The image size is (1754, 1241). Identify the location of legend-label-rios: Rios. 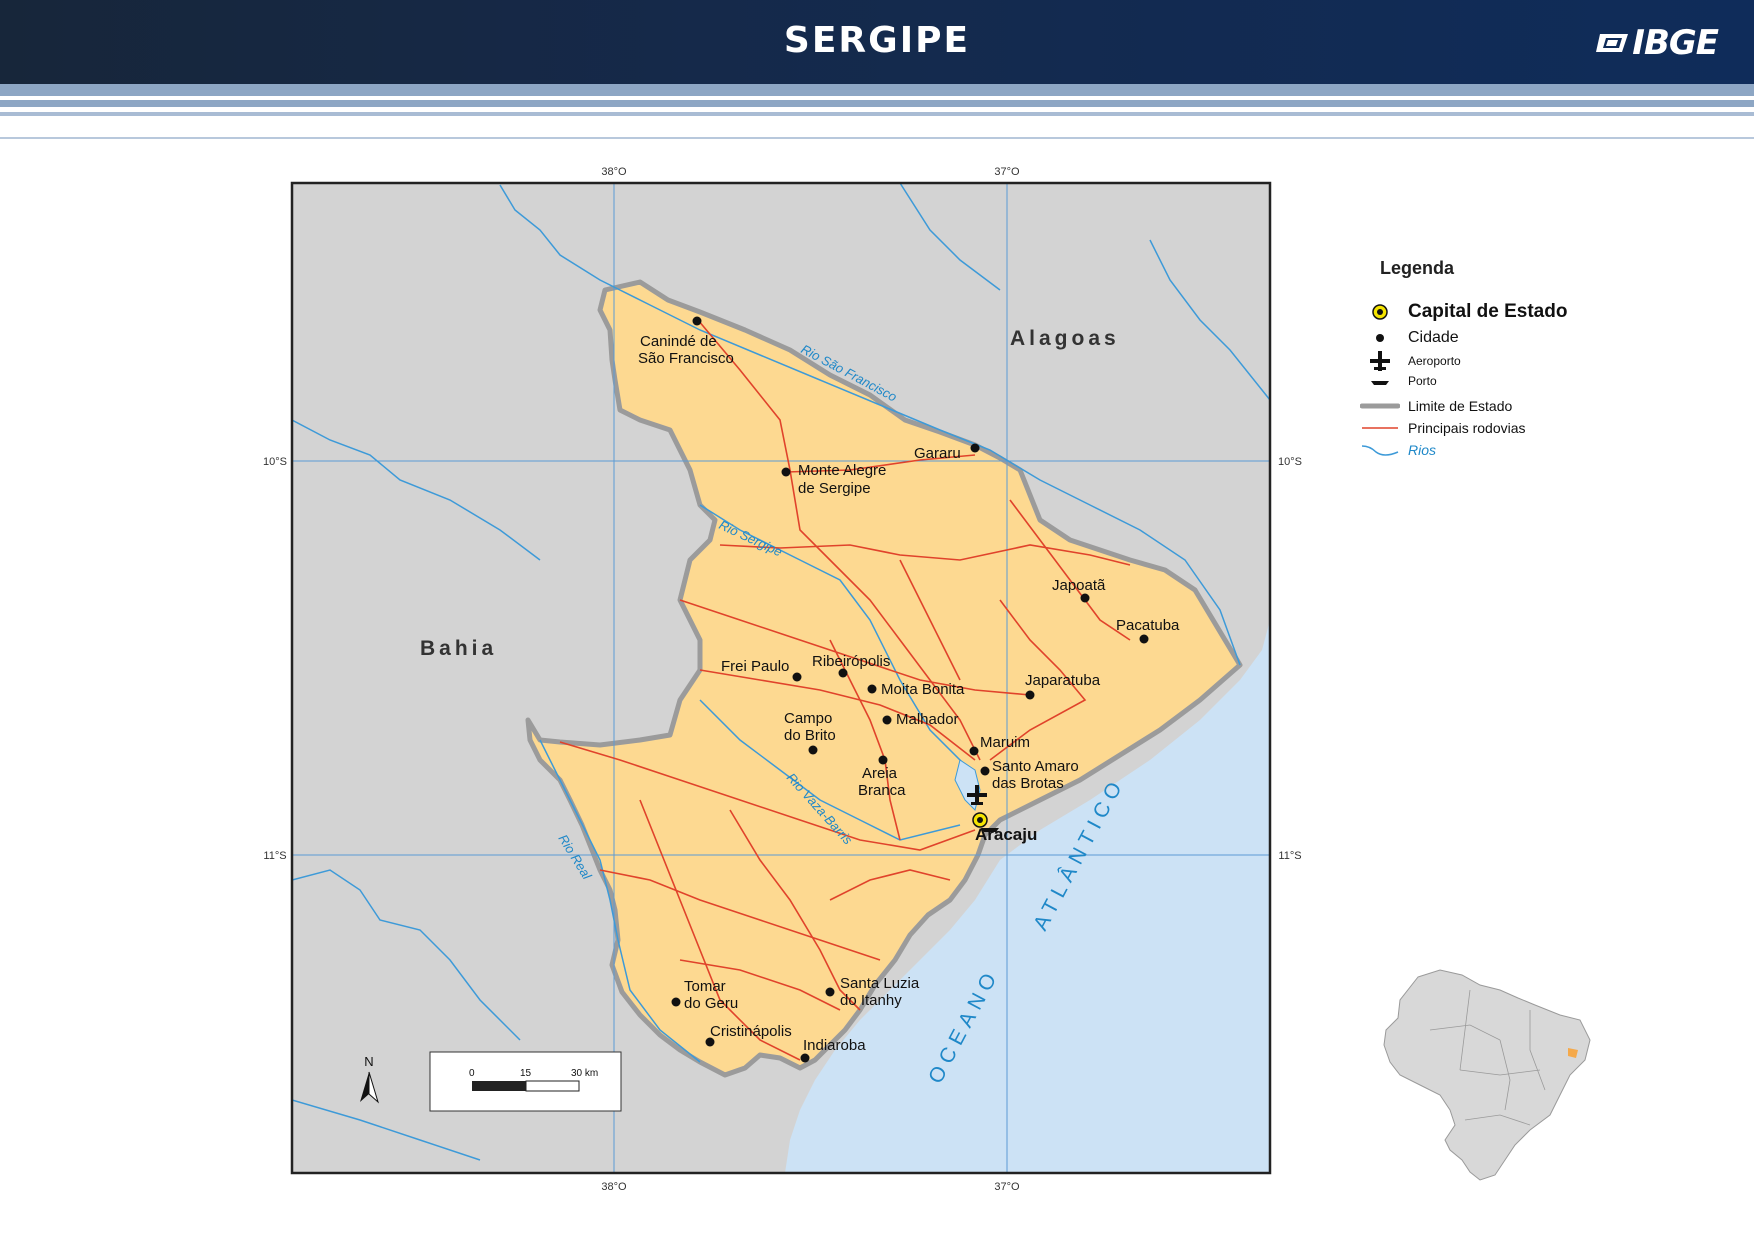
(1422, 450).